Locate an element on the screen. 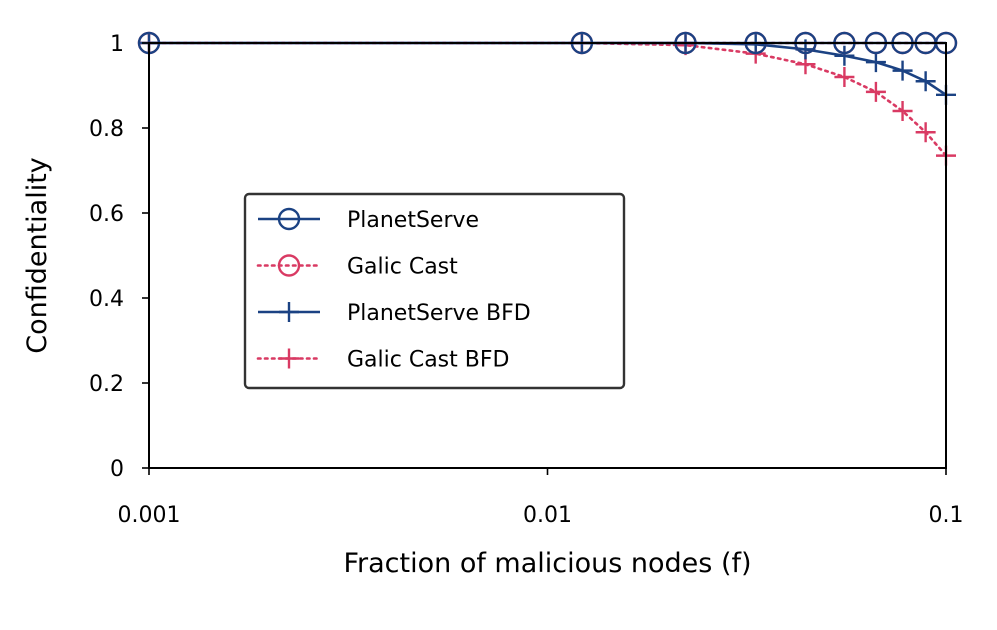 This screenshot has height=630, width=997. legend-label: PlanetServe is located at coordinates (413, 220).